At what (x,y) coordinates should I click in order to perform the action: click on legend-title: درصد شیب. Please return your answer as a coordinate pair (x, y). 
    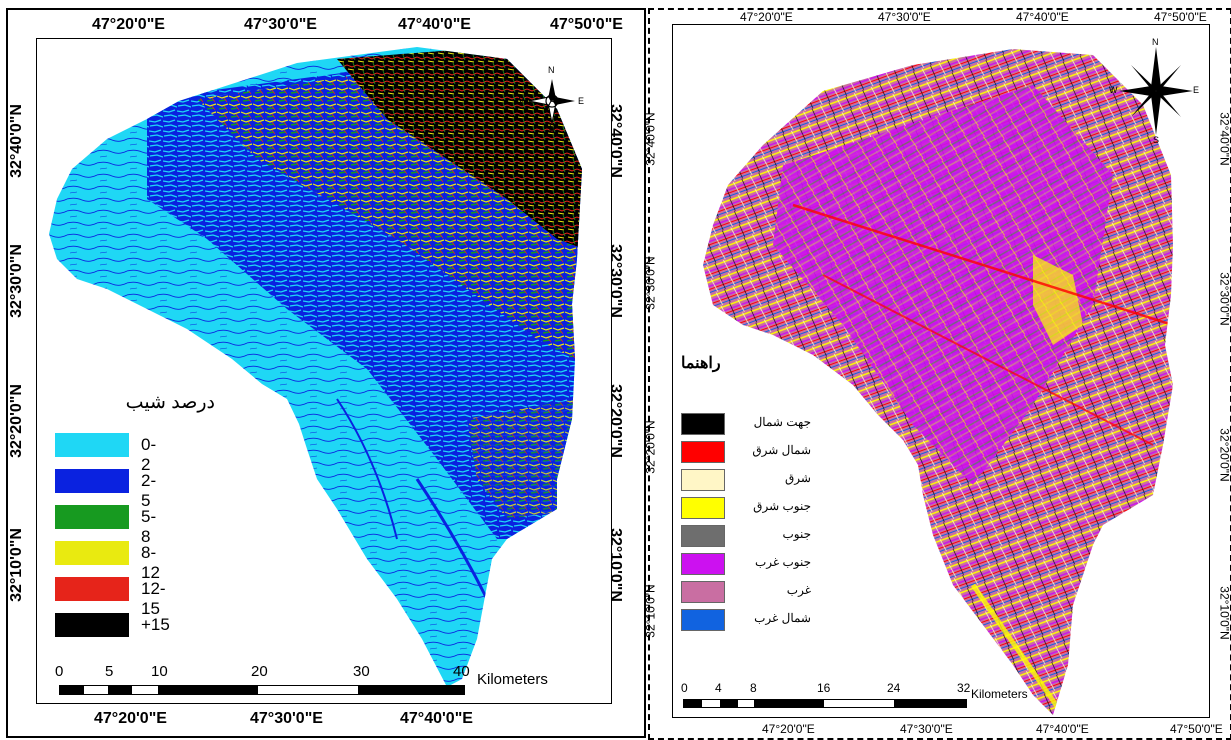
    Looking at the image, I should click on (170, 402).